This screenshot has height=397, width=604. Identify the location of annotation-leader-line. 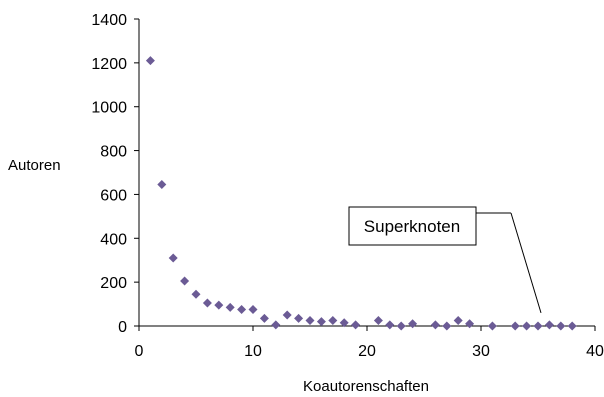
(526, 263).